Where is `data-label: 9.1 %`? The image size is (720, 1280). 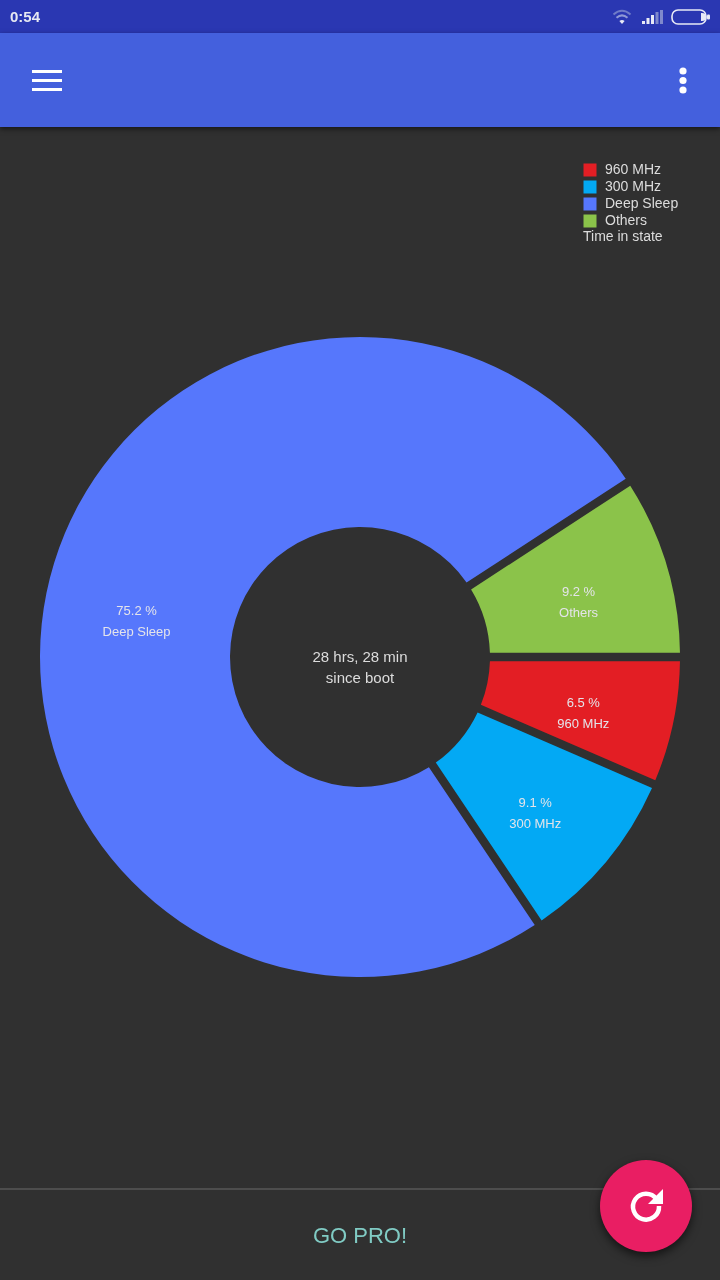
data-label: 9.1 % is located at coordinates (535, 802).